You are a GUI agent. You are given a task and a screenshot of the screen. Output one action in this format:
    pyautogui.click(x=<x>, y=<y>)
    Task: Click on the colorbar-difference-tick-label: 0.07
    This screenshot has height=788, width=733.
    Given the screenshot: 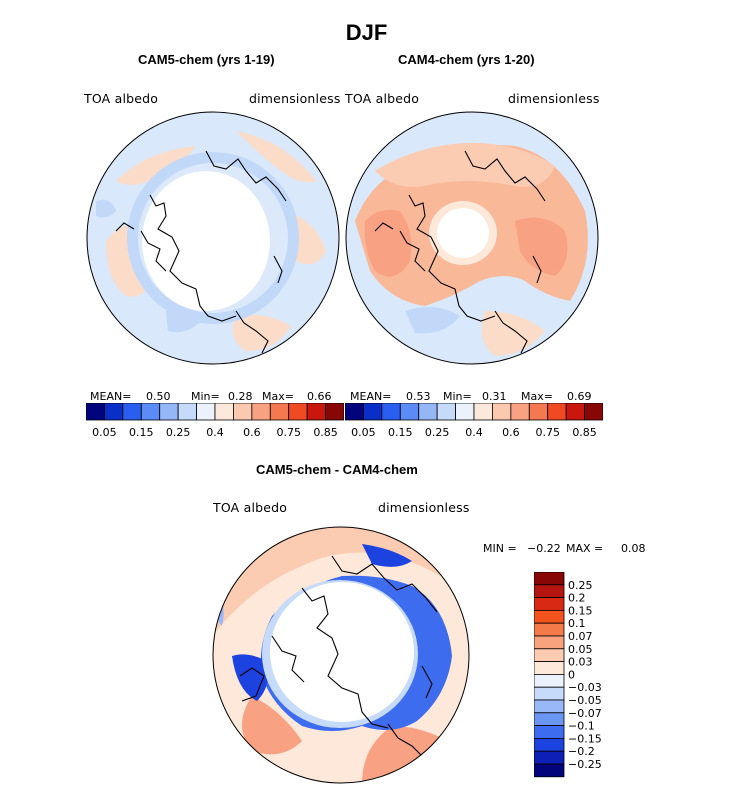 What is the action you would take?
    pyautogui.click(x=580, y=636)
    